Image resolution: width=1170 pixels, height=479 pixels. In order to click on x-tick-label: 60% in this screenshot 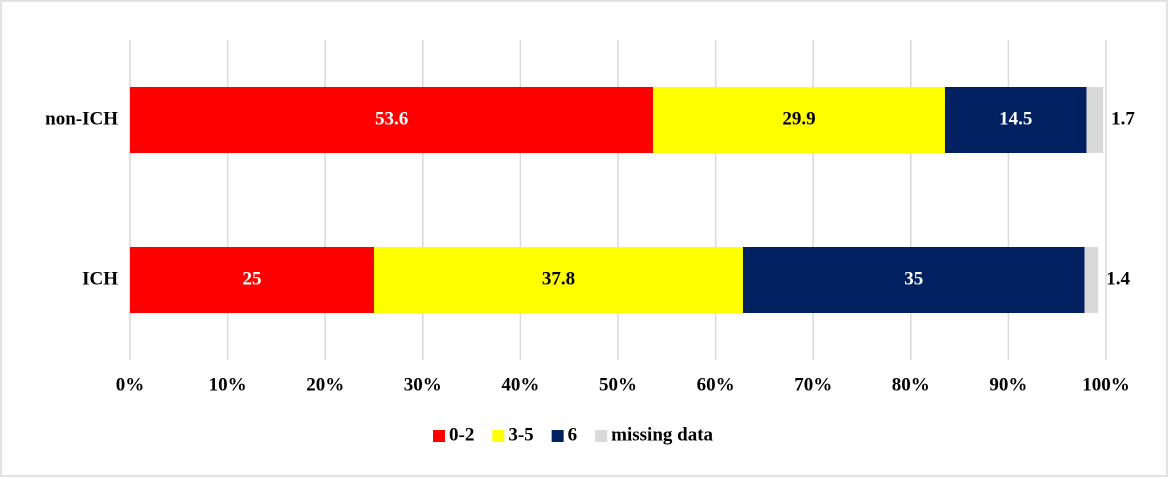, I will do `click(716, 384)`.